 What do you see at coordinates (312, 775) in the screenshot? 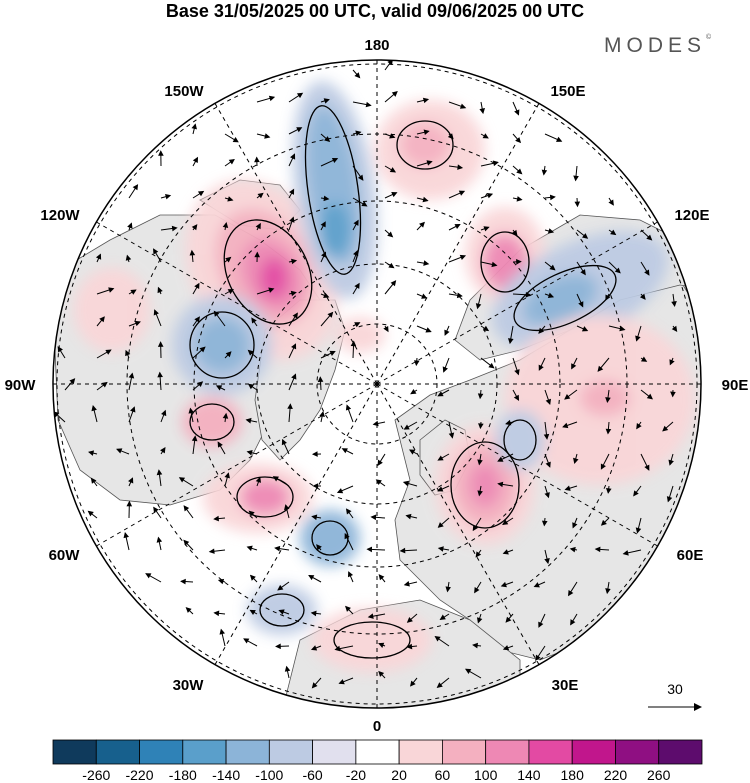
I see `colorbar-tick-label: -60` at bounding box center [312, 775].